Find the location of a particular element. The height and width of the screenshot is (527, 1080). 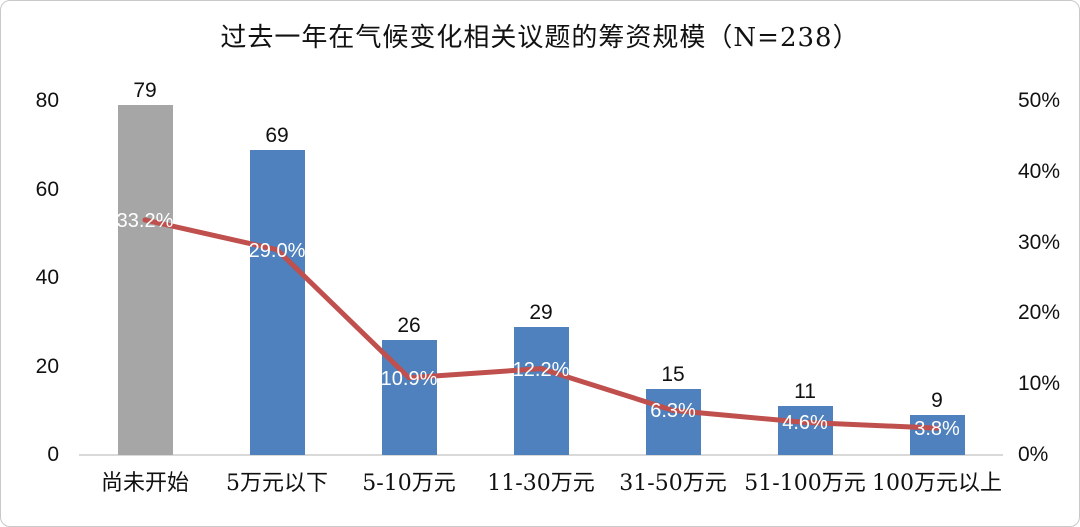

left-axis-tick: 0 is located at coordinates (53, 454).